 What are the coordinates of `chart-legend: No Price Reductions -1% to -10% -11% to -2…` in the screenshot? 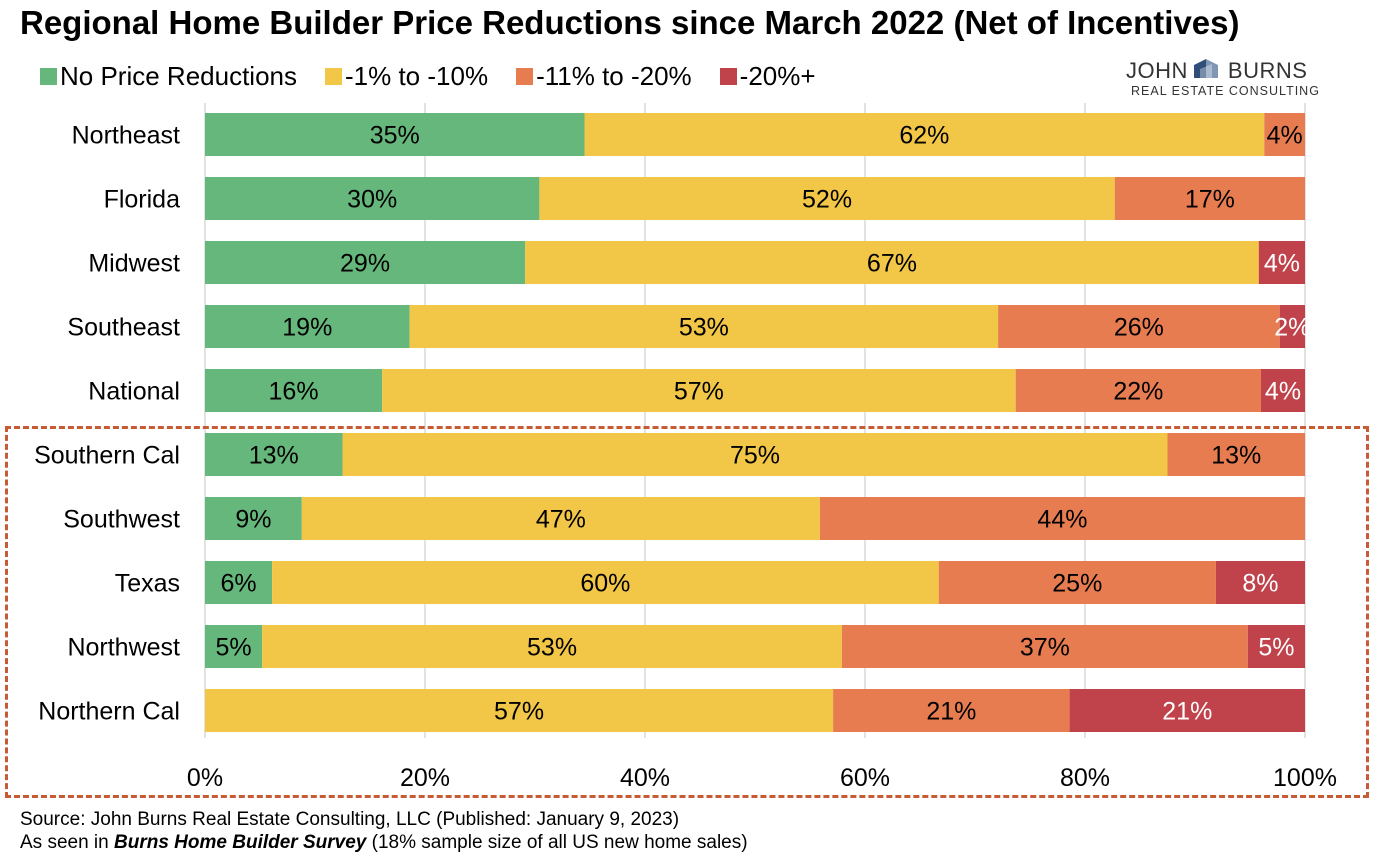 It's located at (442, 76).